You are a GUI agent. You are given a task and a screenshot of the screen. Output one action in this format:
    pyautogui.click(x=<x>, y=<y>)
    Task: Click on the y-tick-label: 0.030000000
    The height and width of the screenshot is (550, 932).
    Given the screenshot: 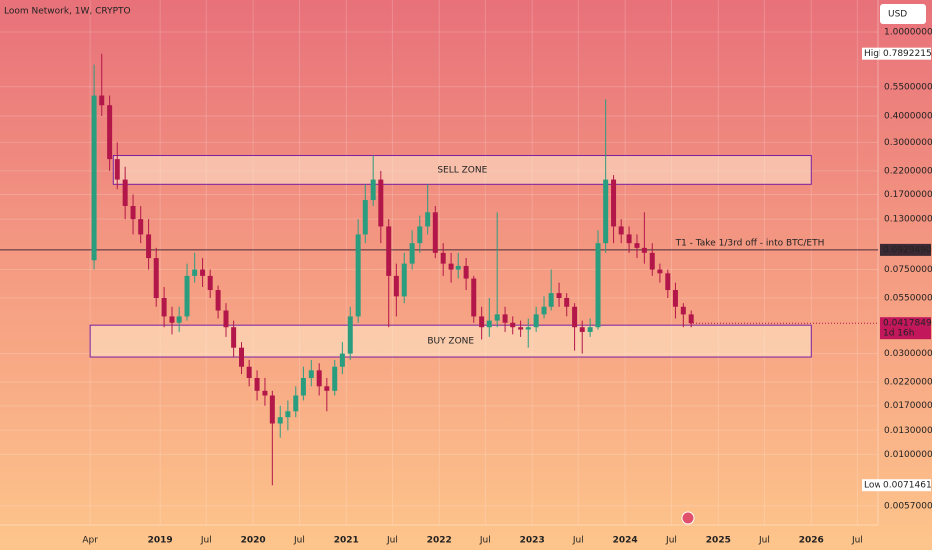 What is the action you would take?
    pyautogui.click(x=908, y=354)
    